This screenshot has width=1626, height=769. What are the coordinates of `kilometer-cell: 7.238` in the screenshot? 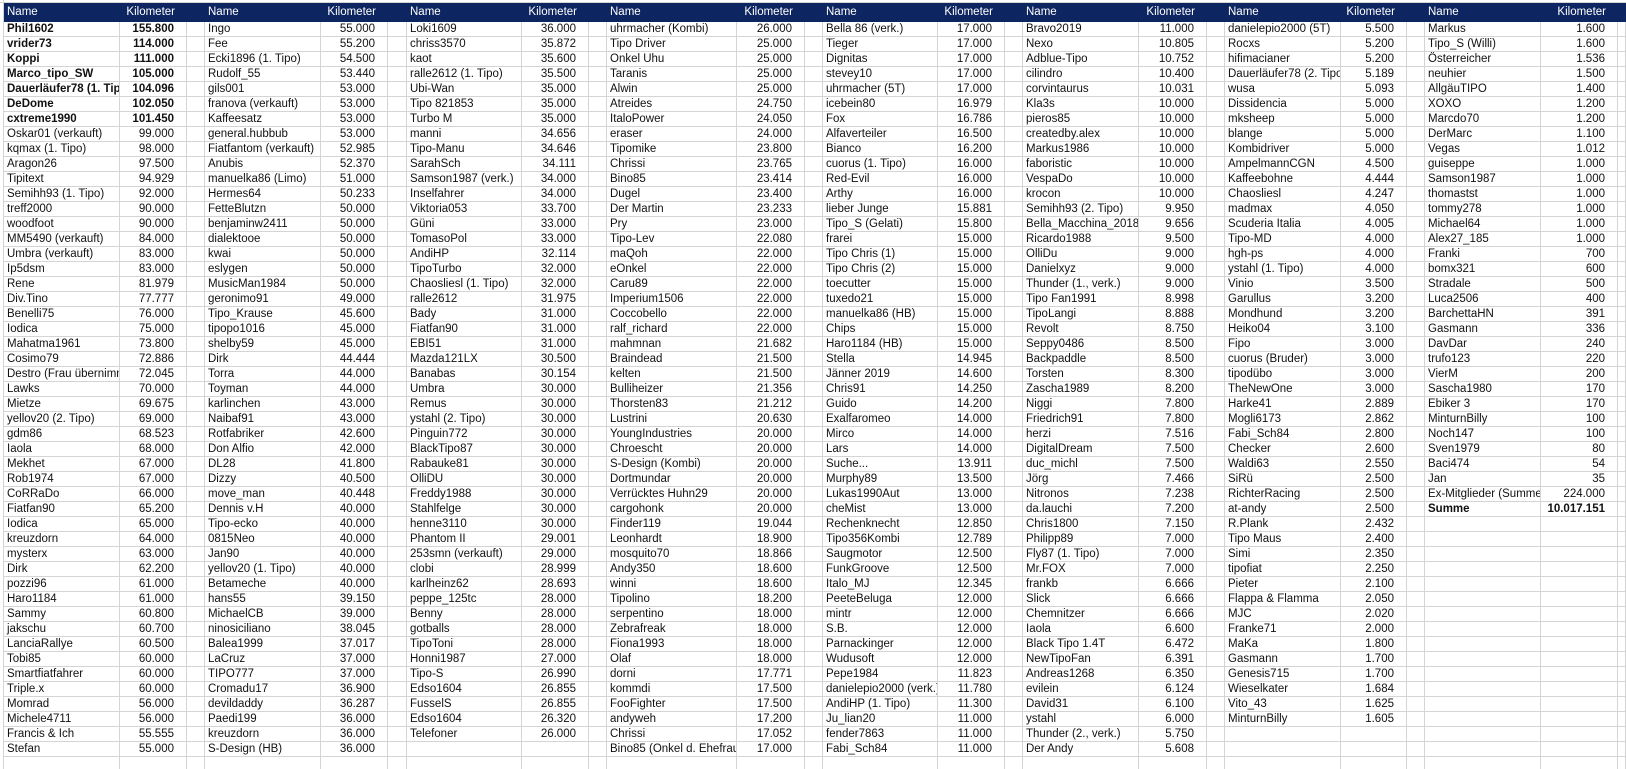 It's located at (1173, 494).